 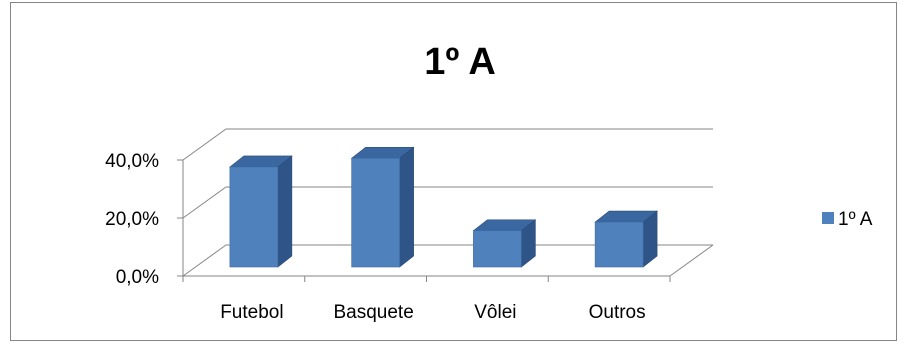 I want to click on y-tick-label: 20,0%, so click(x=132, y=219).